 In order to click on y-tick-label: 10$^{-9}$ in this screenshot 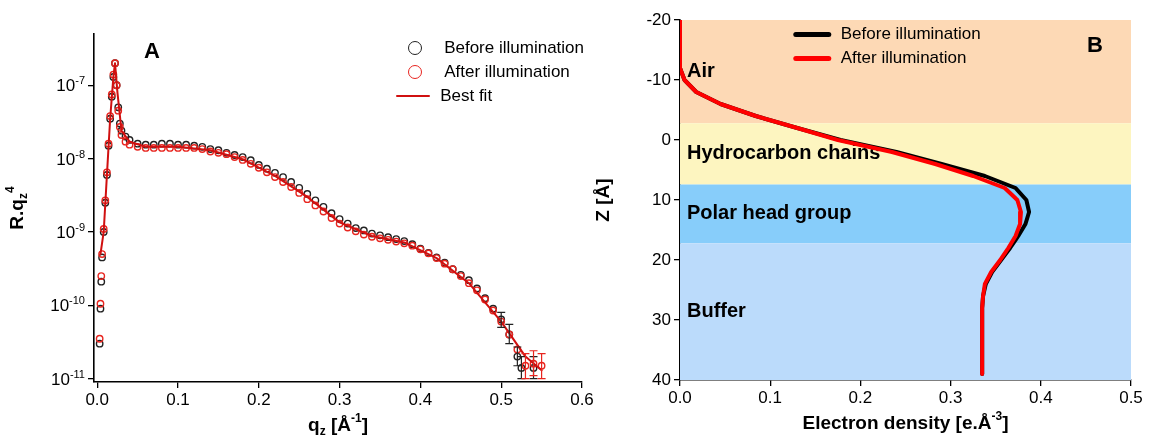, I will do `click(70, 231)`.